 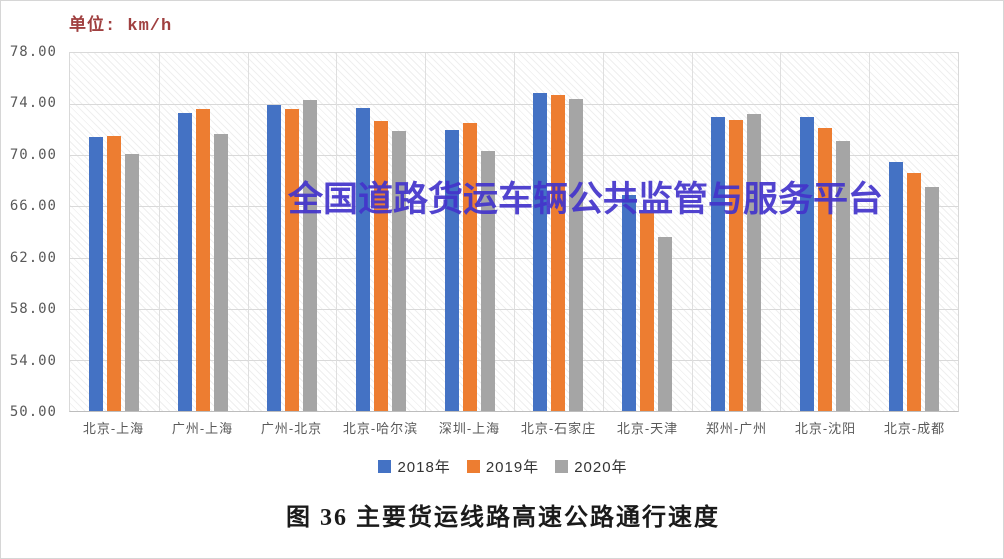 I want to click on bar-2020年-北京-成都, so click(x=931, y=299).